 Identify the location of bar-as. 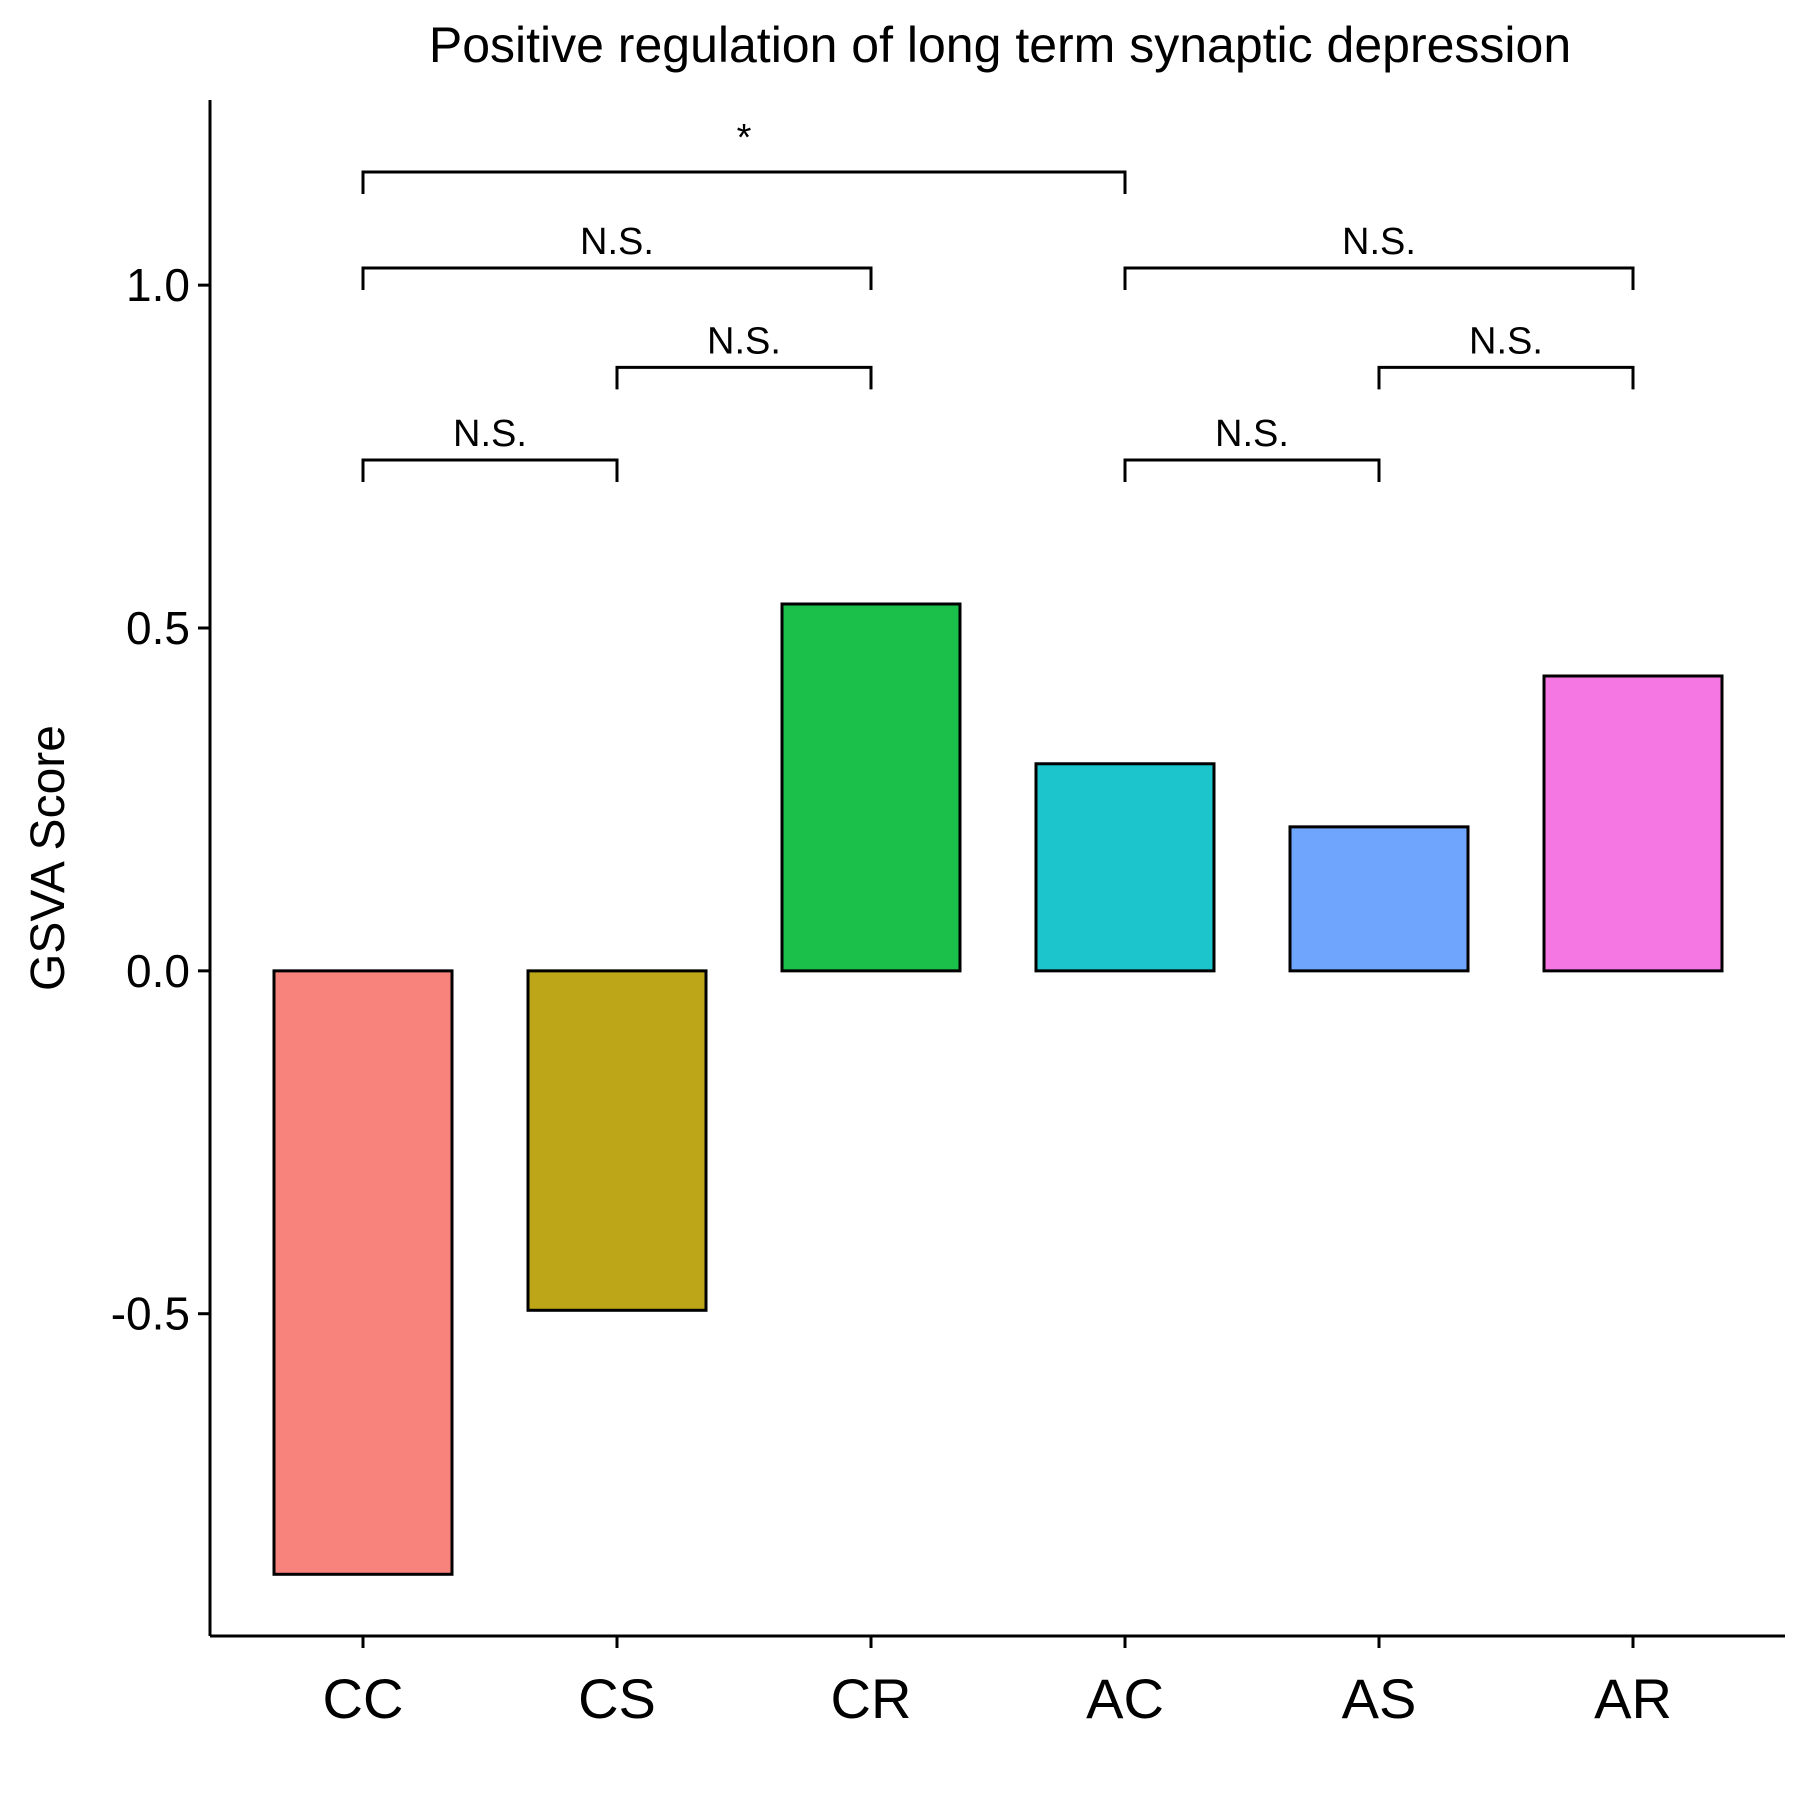
(1379, 899).